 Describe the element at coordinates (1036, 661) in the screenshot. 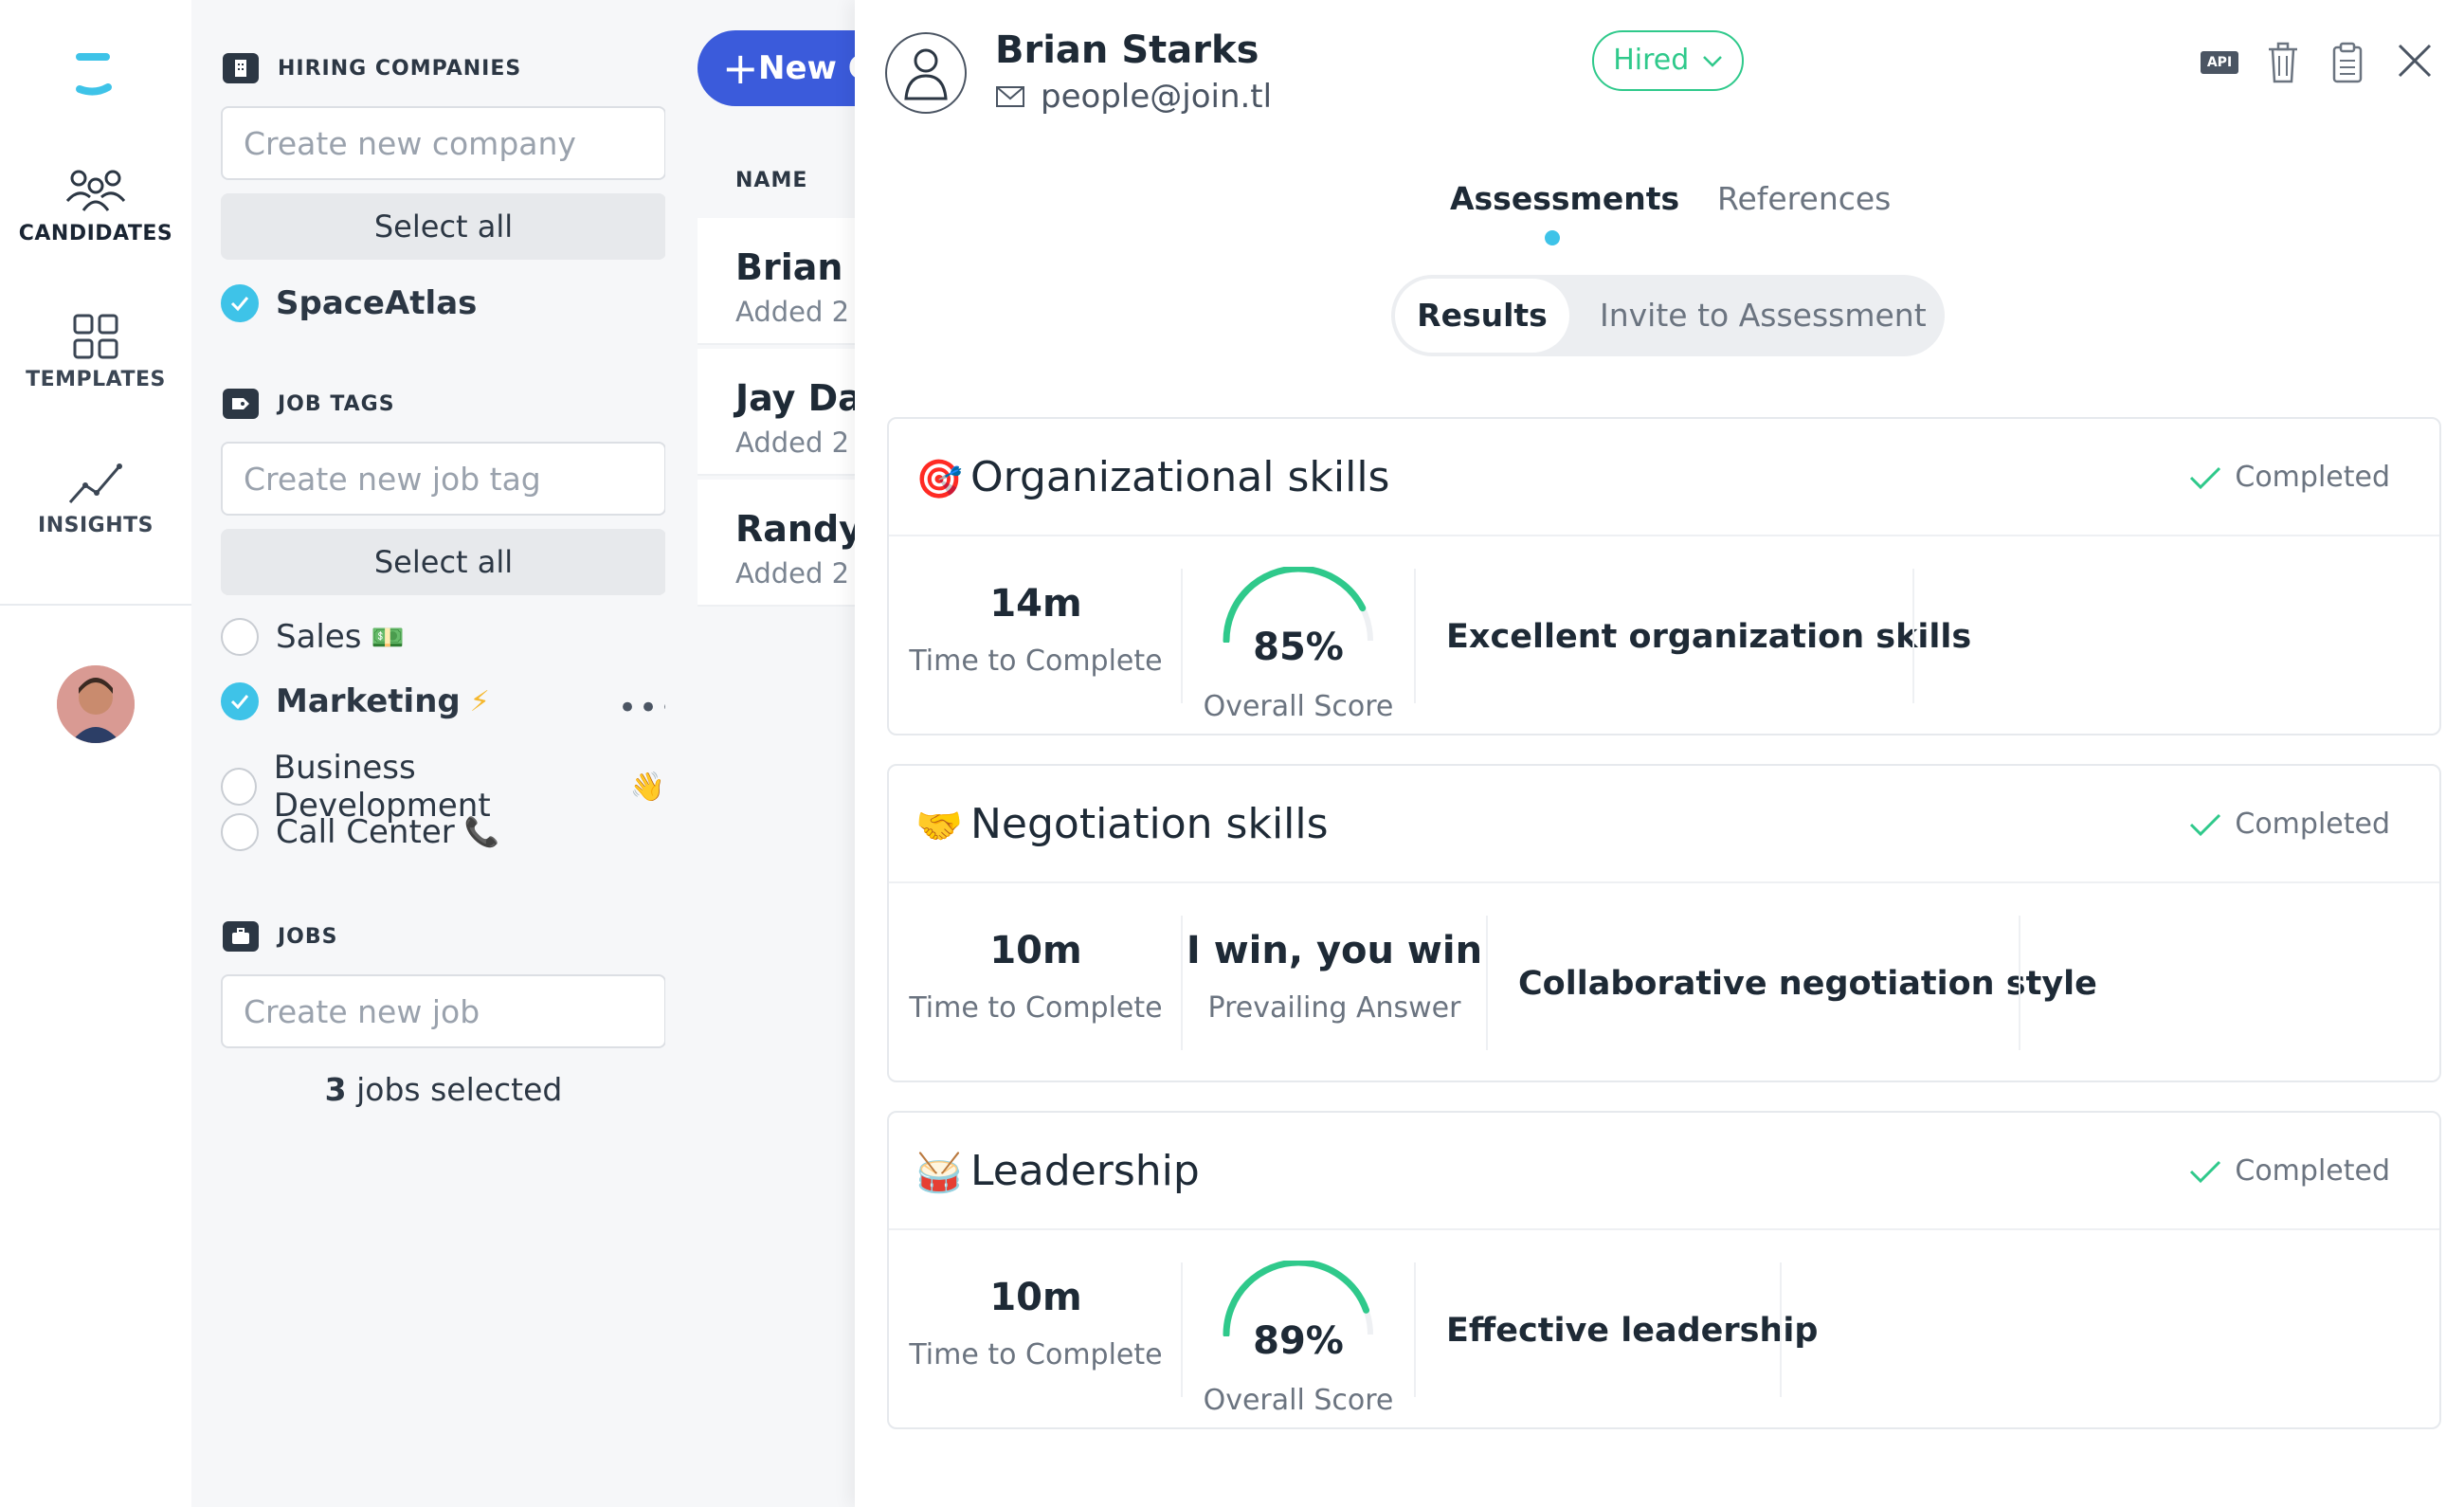

I see `time-label: Time to Complete` at that location.